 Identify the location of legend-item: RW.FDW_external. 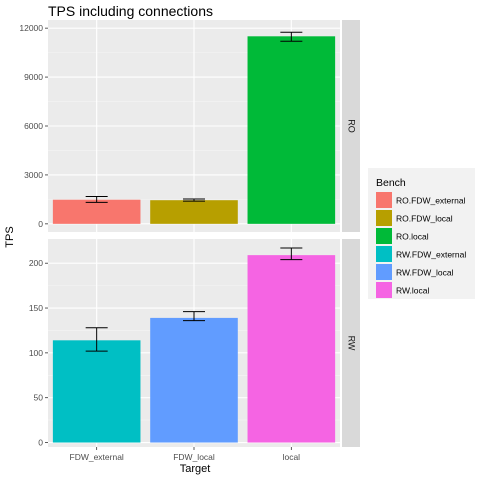
(421, 254).